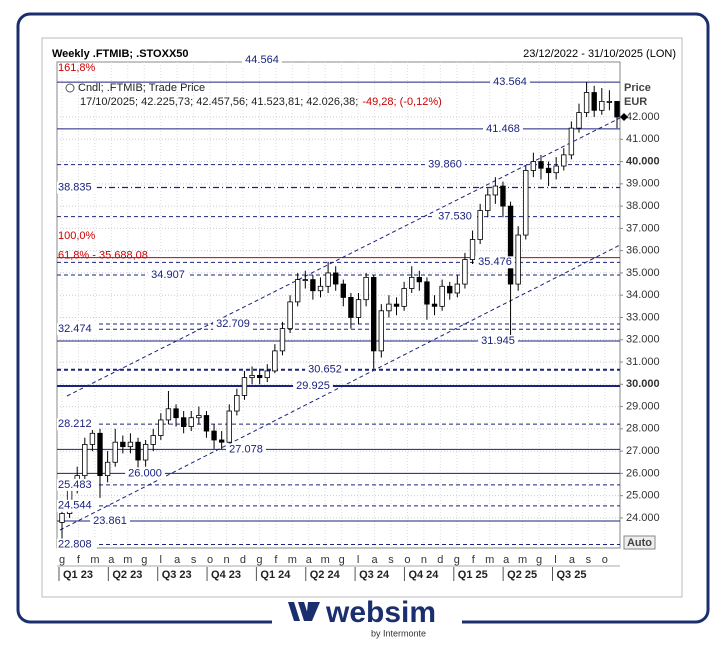 This screenshot has width=726, height=647. I want to click on level-label: 29.925, so click(313, 386).